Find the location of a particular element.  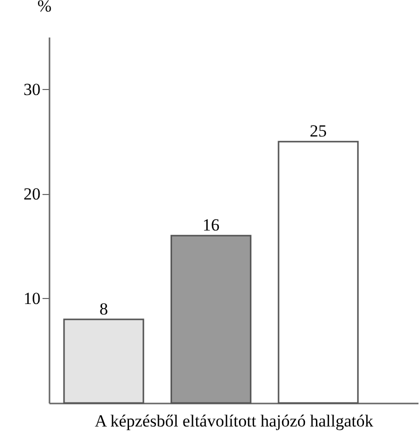

data-label: 8 is located at coordinates (103, 308).